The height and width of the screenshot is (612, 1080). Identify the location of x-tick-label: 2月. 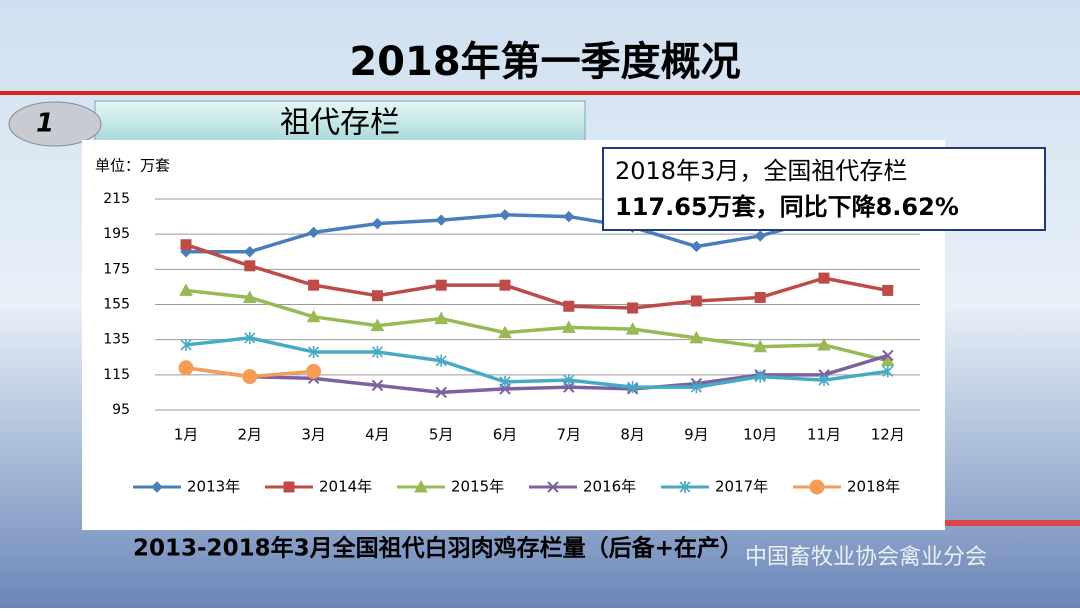
(250, 435).